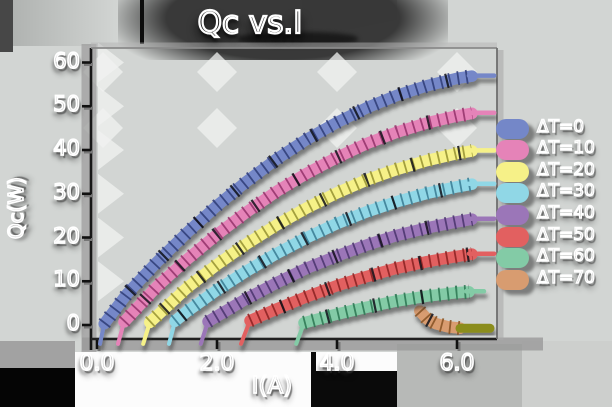 The image size is (612, 407). Describe the element at coordinates (565, 234) in the screenshot. I see `legend-label: ΔT=50` at that location.